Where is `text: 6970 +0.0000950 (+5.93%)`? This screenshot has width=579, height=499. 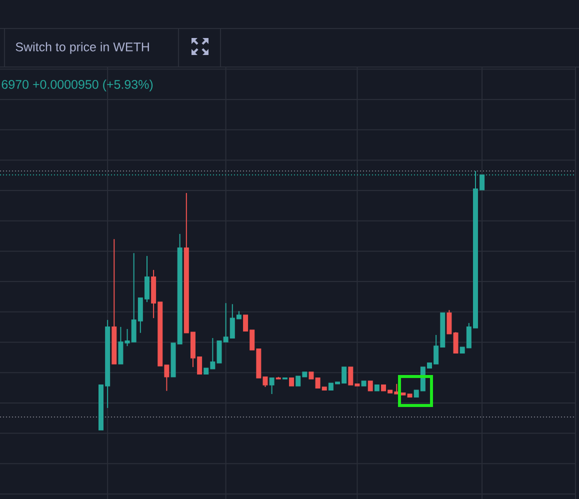
text: 6970 +0.0000950 (+5.93%) is located at coordinates (77, 86).